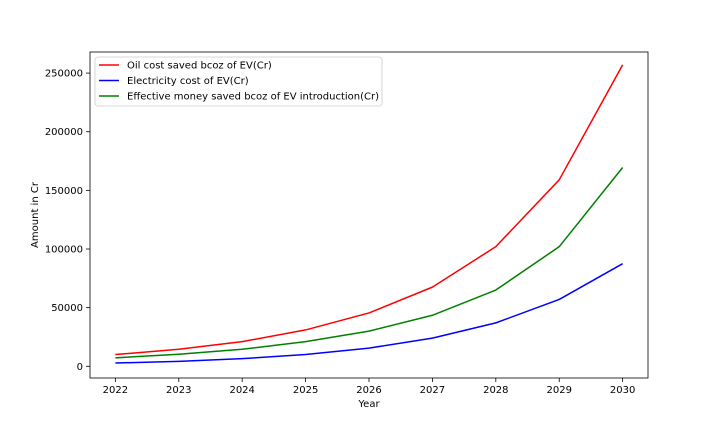  What do you see at coordinates (64, 250) in the screenshot?
I see `y-tick-label: 100000` at bounding box center [64, 250].